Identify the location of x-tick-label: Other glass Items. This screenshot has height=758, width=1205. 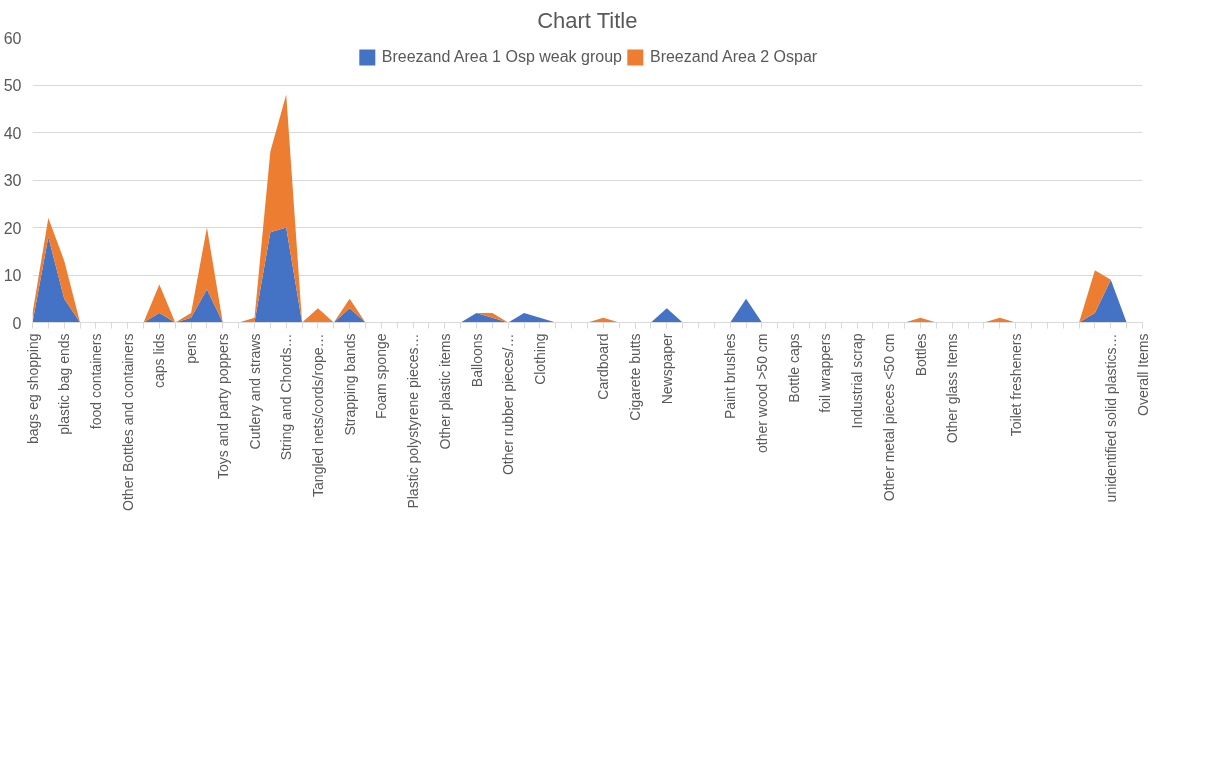
(952, 388).